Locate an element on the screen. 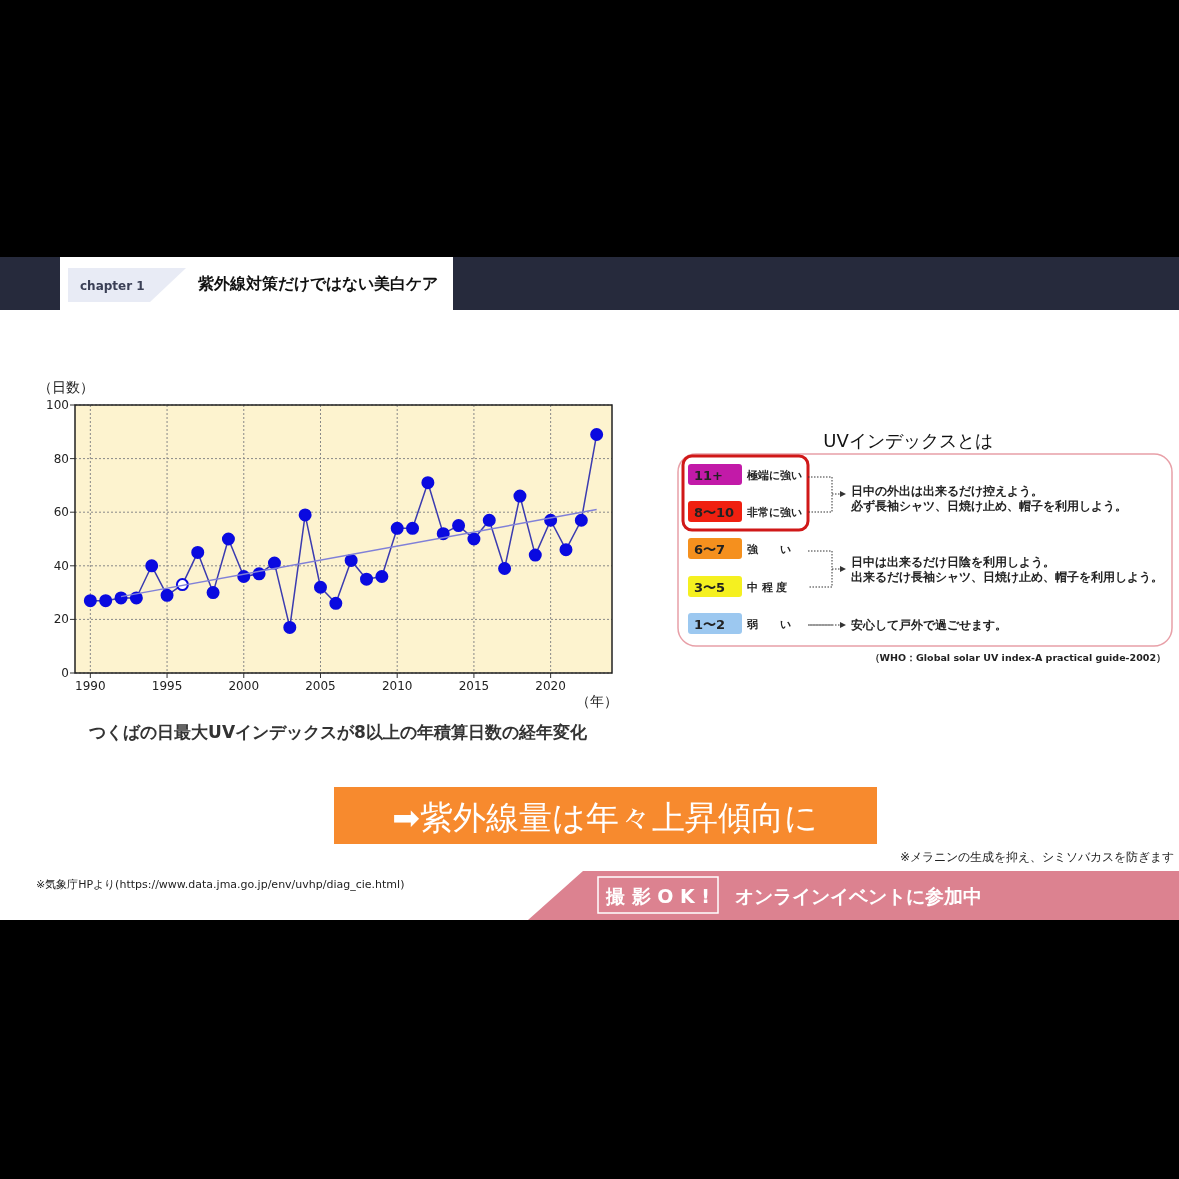 The width and height of the screenshot is (1179, 1179). y-tick-label: 20 is located at coordinates (61, 619).